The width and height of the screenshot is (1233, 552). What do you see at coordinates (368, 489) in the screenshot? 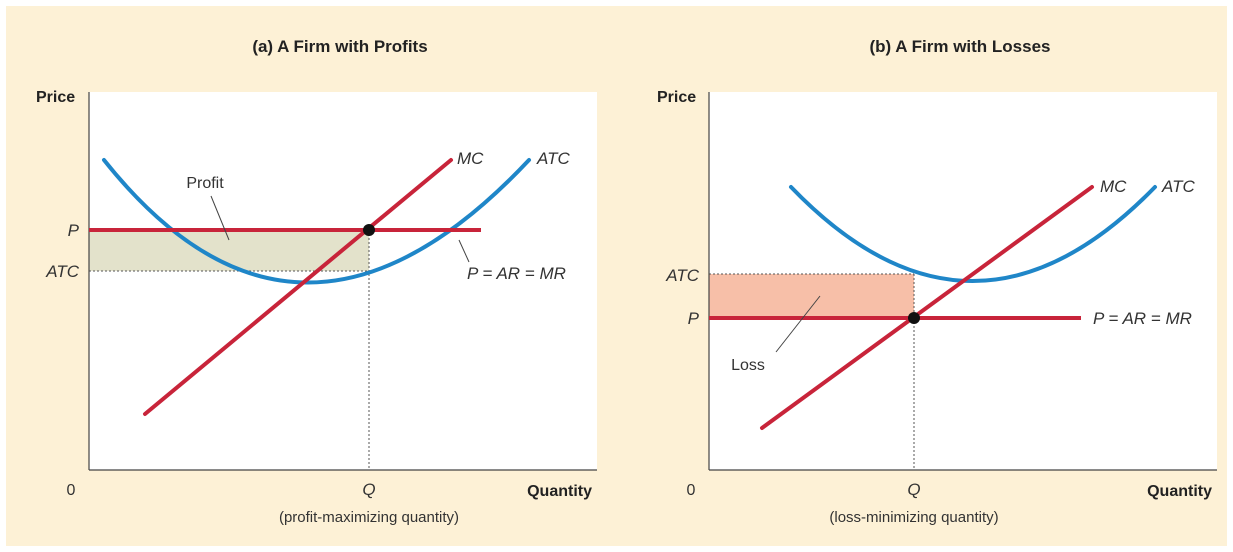
I see `panel-a-tick-q: Q` at bounding box center [368, 489].